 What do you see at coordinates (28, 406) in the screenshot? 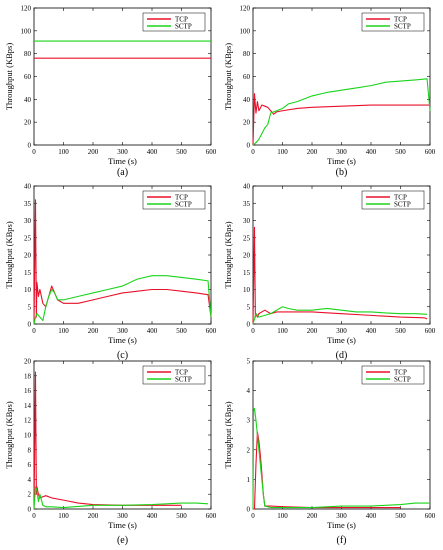
I see `y-tick-label: 14` at bounding box center [28, 406].